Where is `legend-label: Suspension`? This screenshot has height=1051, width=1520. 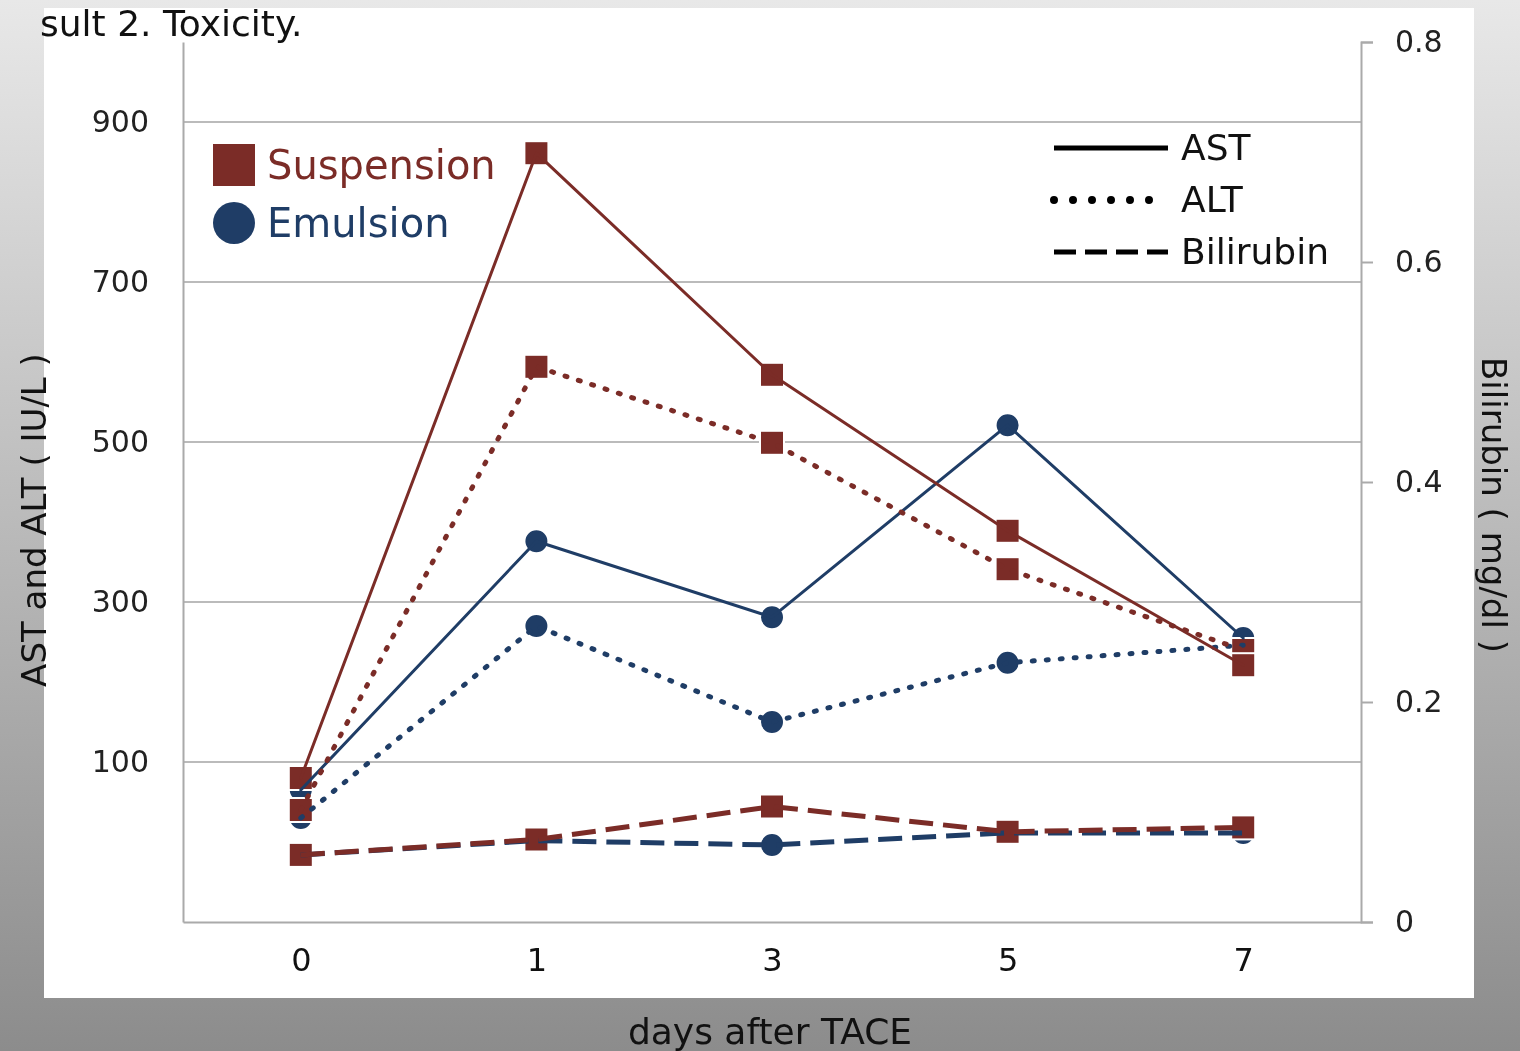
legend-label: Suspension is located at coordinates (381, 165).